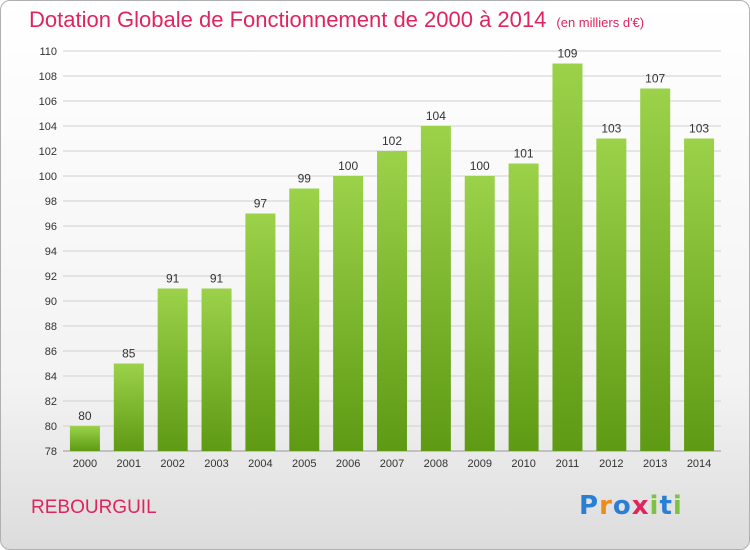 This screenshot has width=750, height=550. Describe the element at coordinates (655, 464) in the screenshot. I see `x-tick-label: 2013` at that location.